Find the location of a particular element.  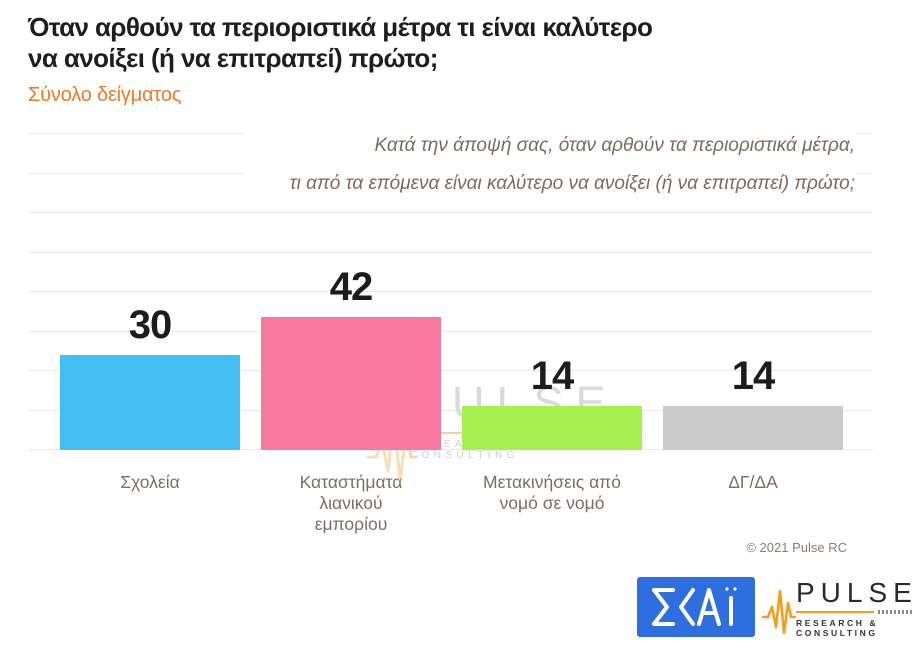

pulse-logo-underline is located at coordinates (835, 612).